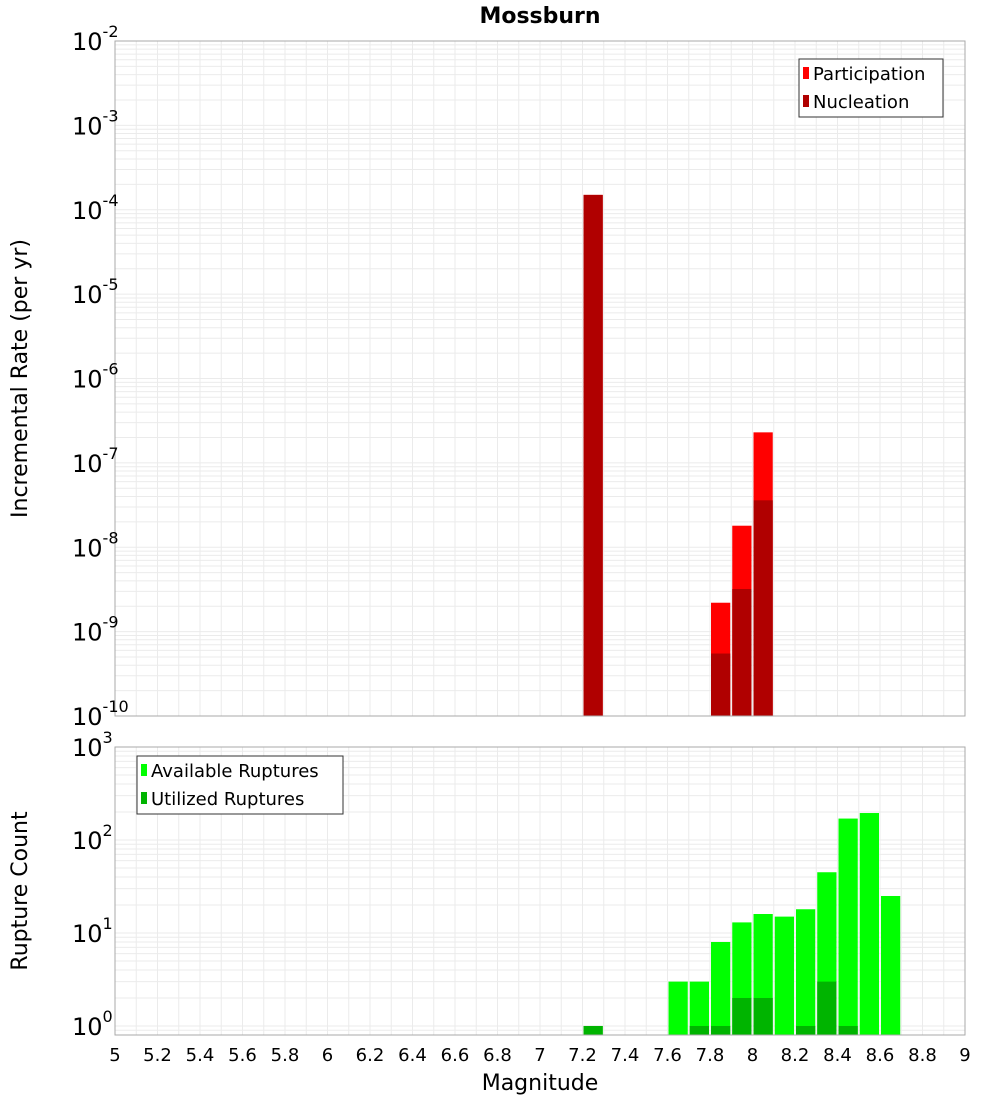 The height and width of the screenshot is (1100, 1000). Describe the element at coordinates (412, 1055) in the screenshot. I see `x-tick-label: 6.4` at that location.